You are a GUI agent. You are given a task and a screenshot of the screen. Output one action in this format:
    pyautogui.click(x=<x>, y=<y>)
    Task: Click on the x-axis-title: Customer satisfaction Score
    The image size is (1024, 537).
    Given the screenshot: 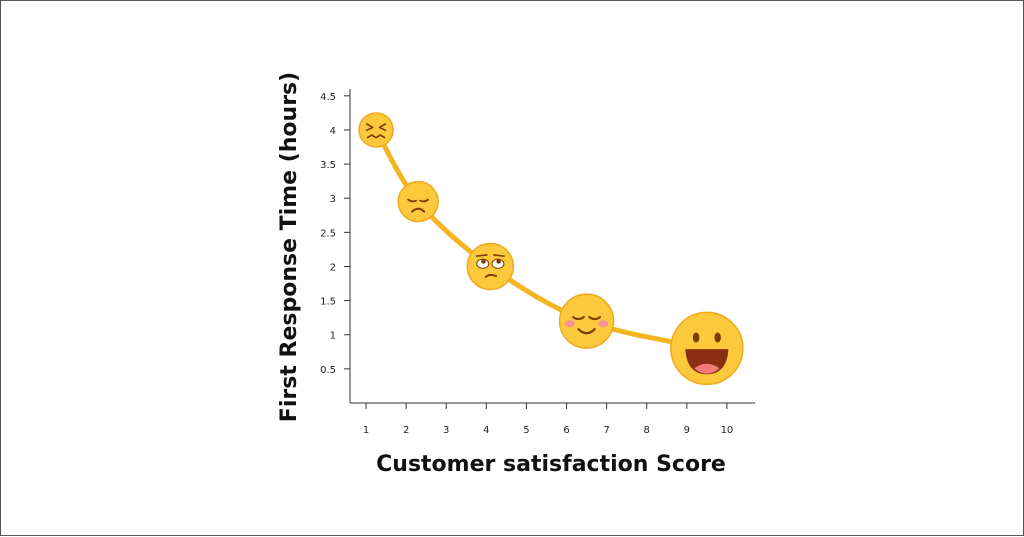 What is the action you would take?
    pyautogui.click(x=551, y=464)
    